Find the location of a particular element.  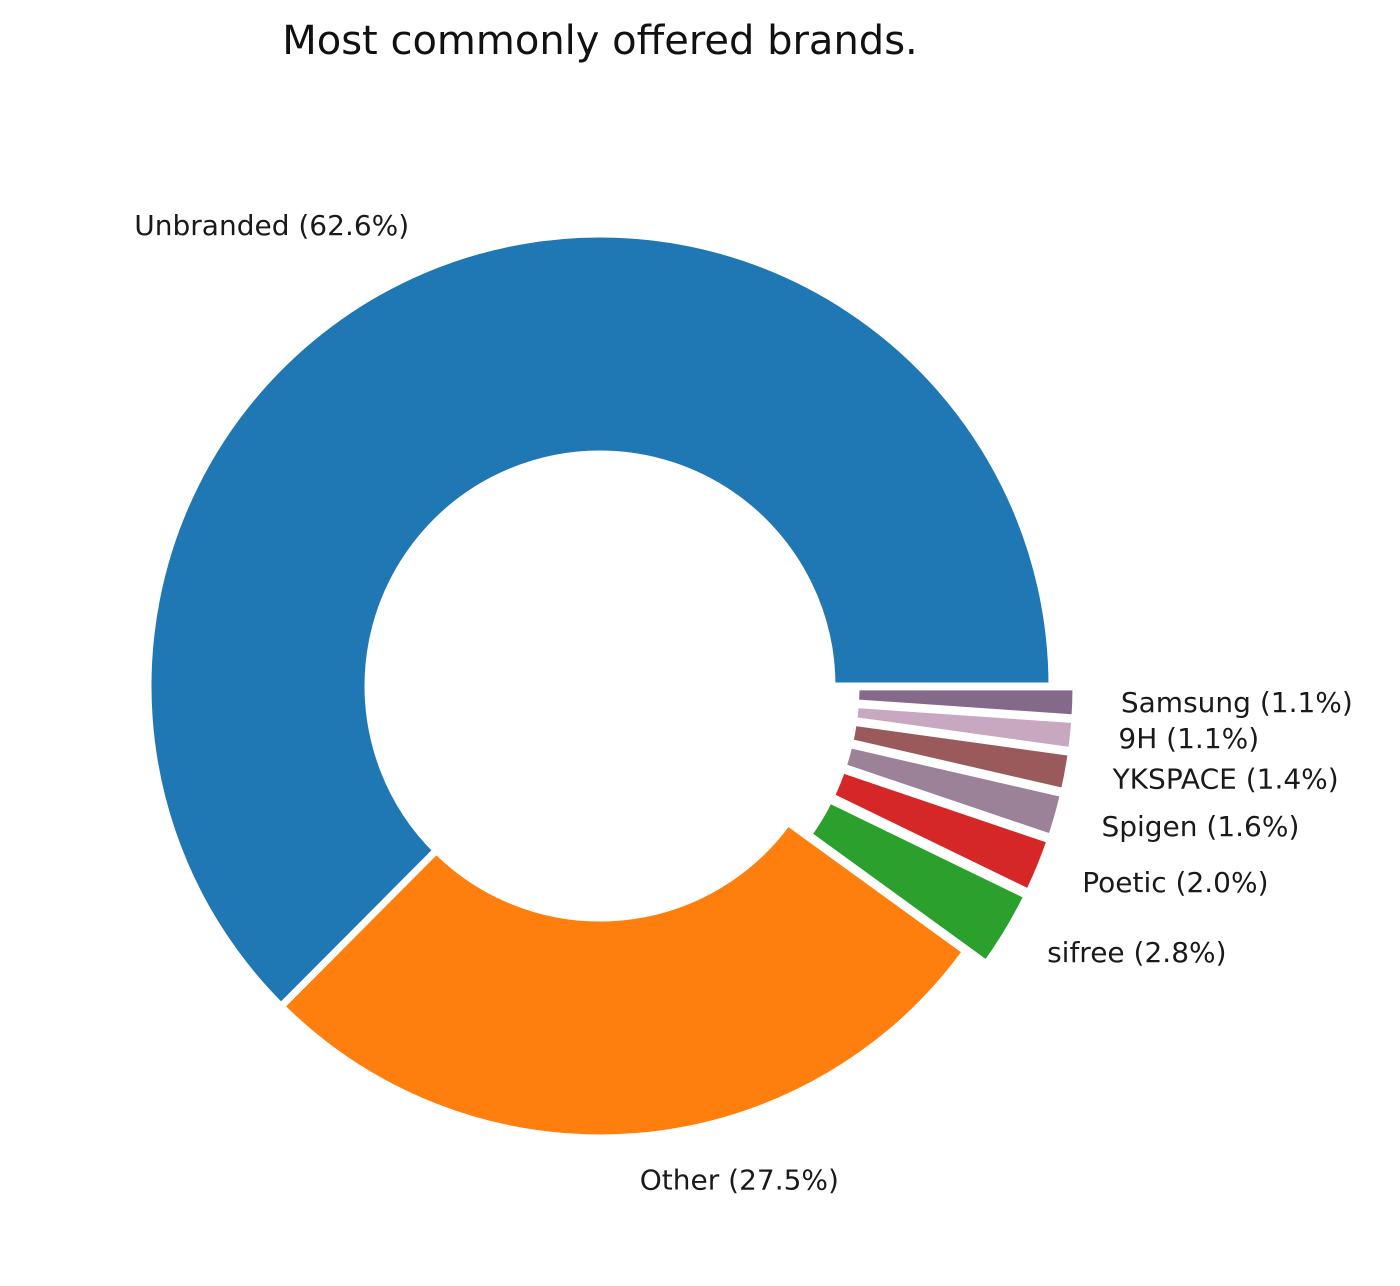

label-spigen: Spigen (1.6%) is located at coordinates (1200, 826).